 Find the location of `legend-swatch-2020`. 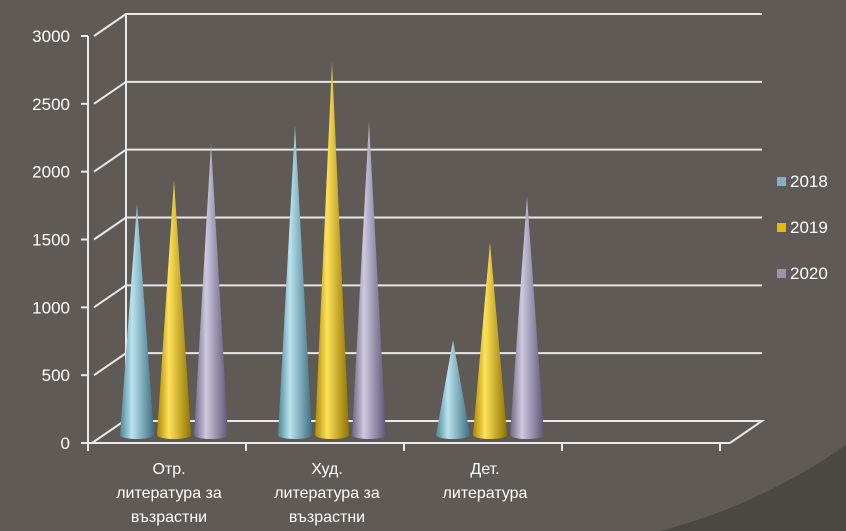

legend-swatch-2020 is located at coordinates (781, 273).